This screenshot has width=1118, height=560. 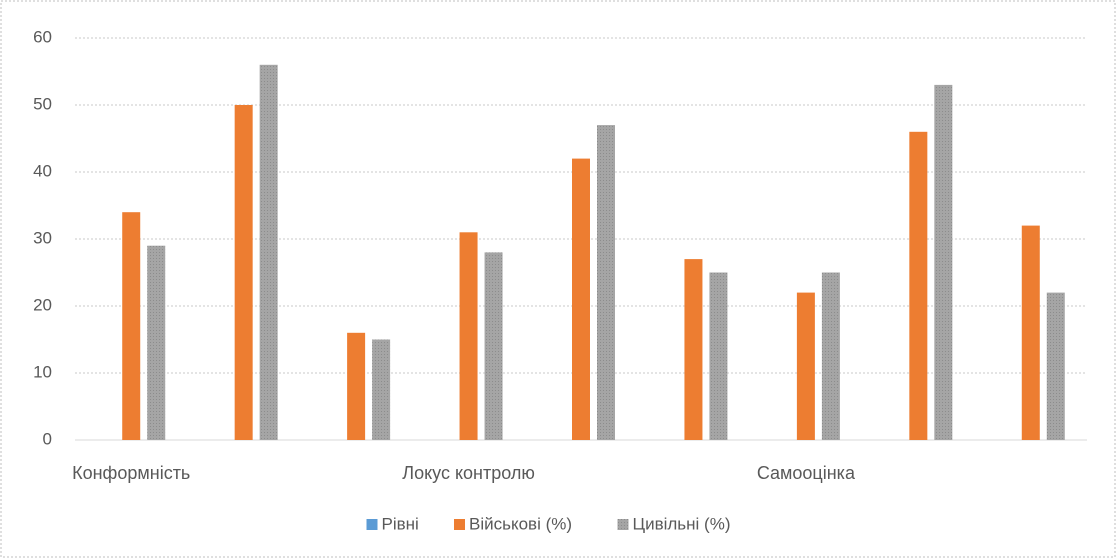 I want to click on y-tick-label: 20, so click(x=42, y=304).